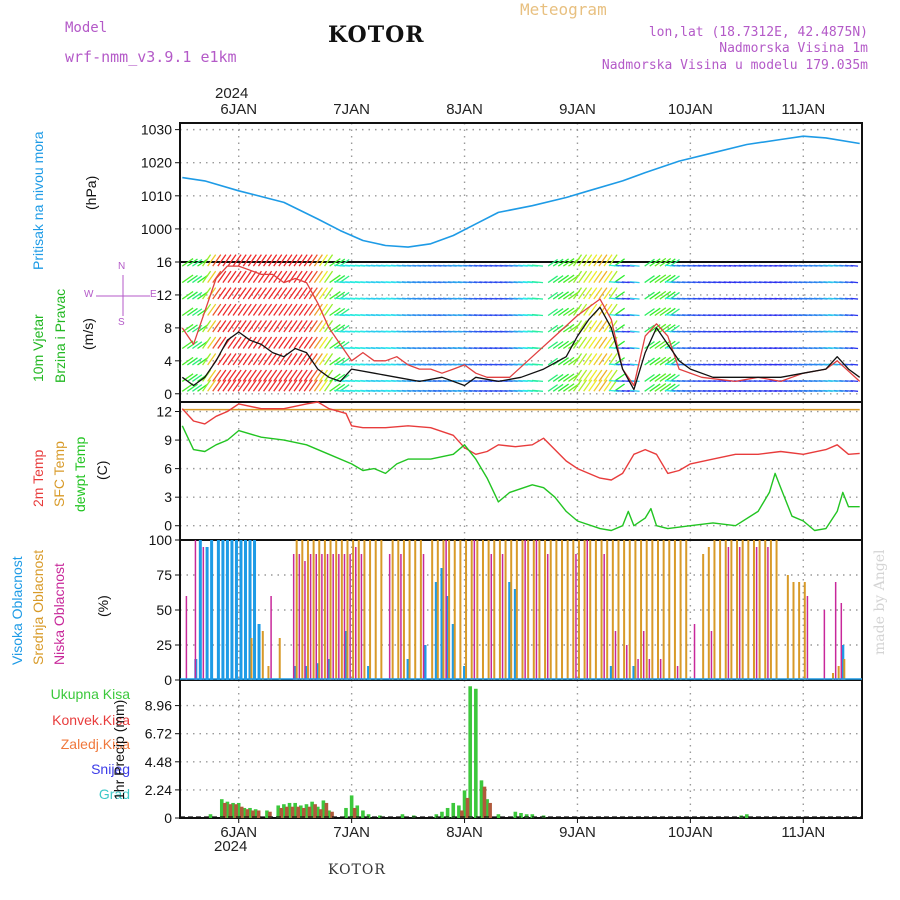  What do you see at coordinates (376, 35) in the screenshot?
I see `location-title: KOTOR` at bounding box center [376, 35].